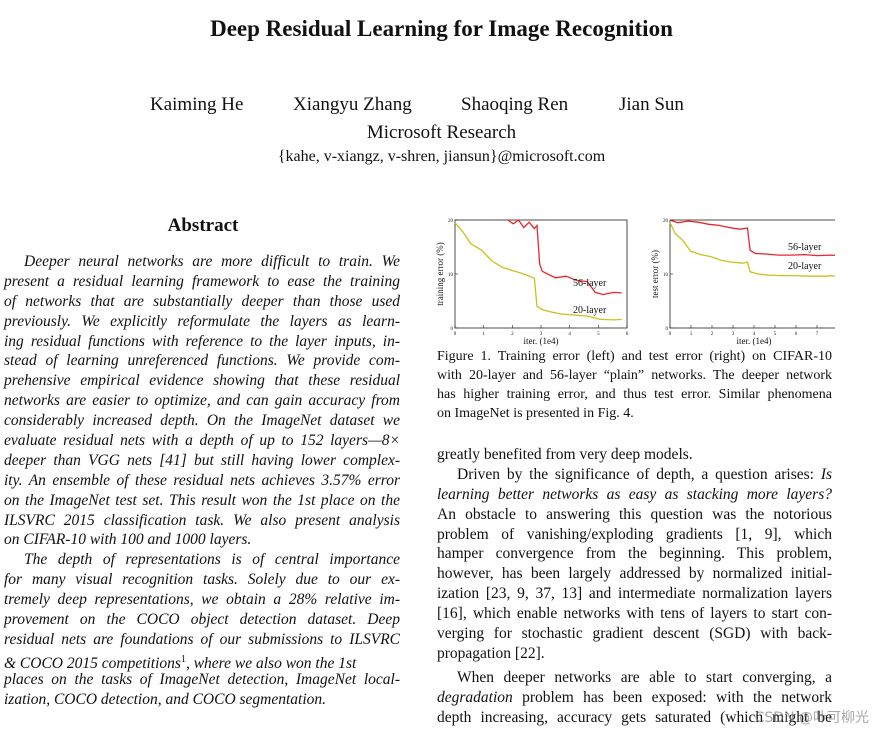 This screenshot has height=737, width=883. Describe the element at coordinates (92, 663) in the screenshot. I see `abstract-line-part: & COCO 2015 competitions` at that location.